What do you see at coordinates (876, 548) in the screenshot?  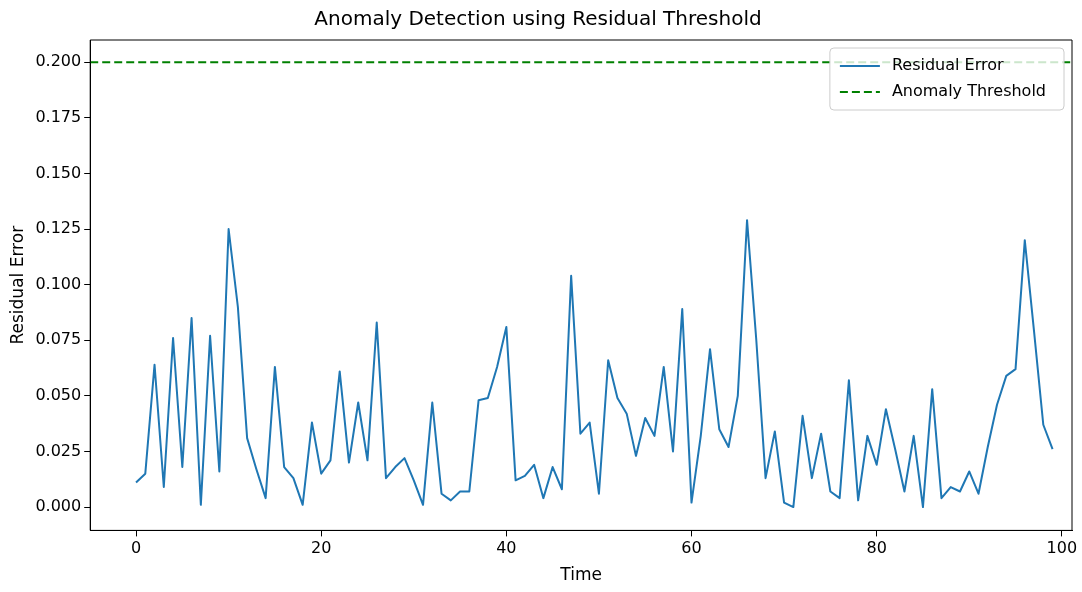 I see `x-tick-label: 80` at bounding box center [876, 548].